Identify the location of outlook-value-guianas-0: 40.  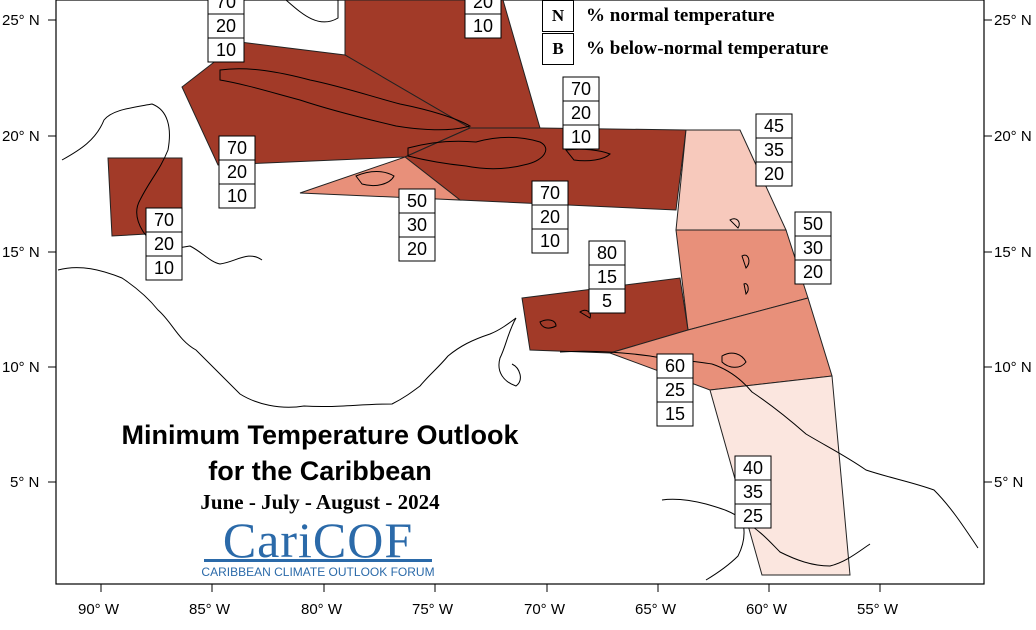
(753, 468).